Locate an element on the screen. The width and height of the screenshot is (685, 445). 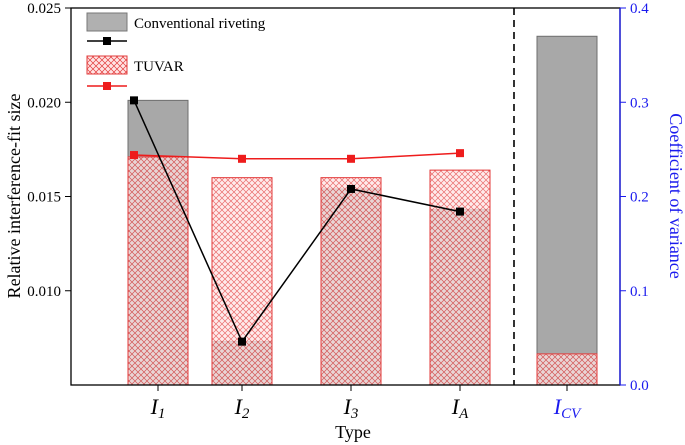
bar-conventional-cv is located at coordinates (567, 210).